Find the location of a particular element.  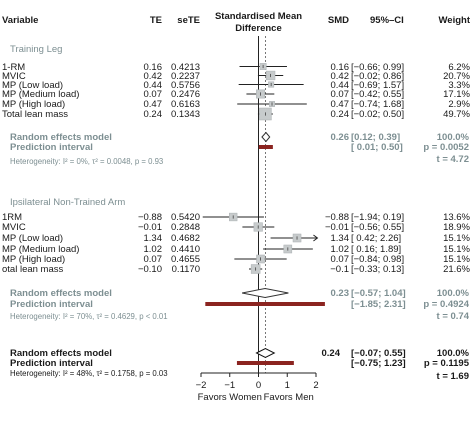

header-ci: 95%–CI is located at coordinates (387, 20).